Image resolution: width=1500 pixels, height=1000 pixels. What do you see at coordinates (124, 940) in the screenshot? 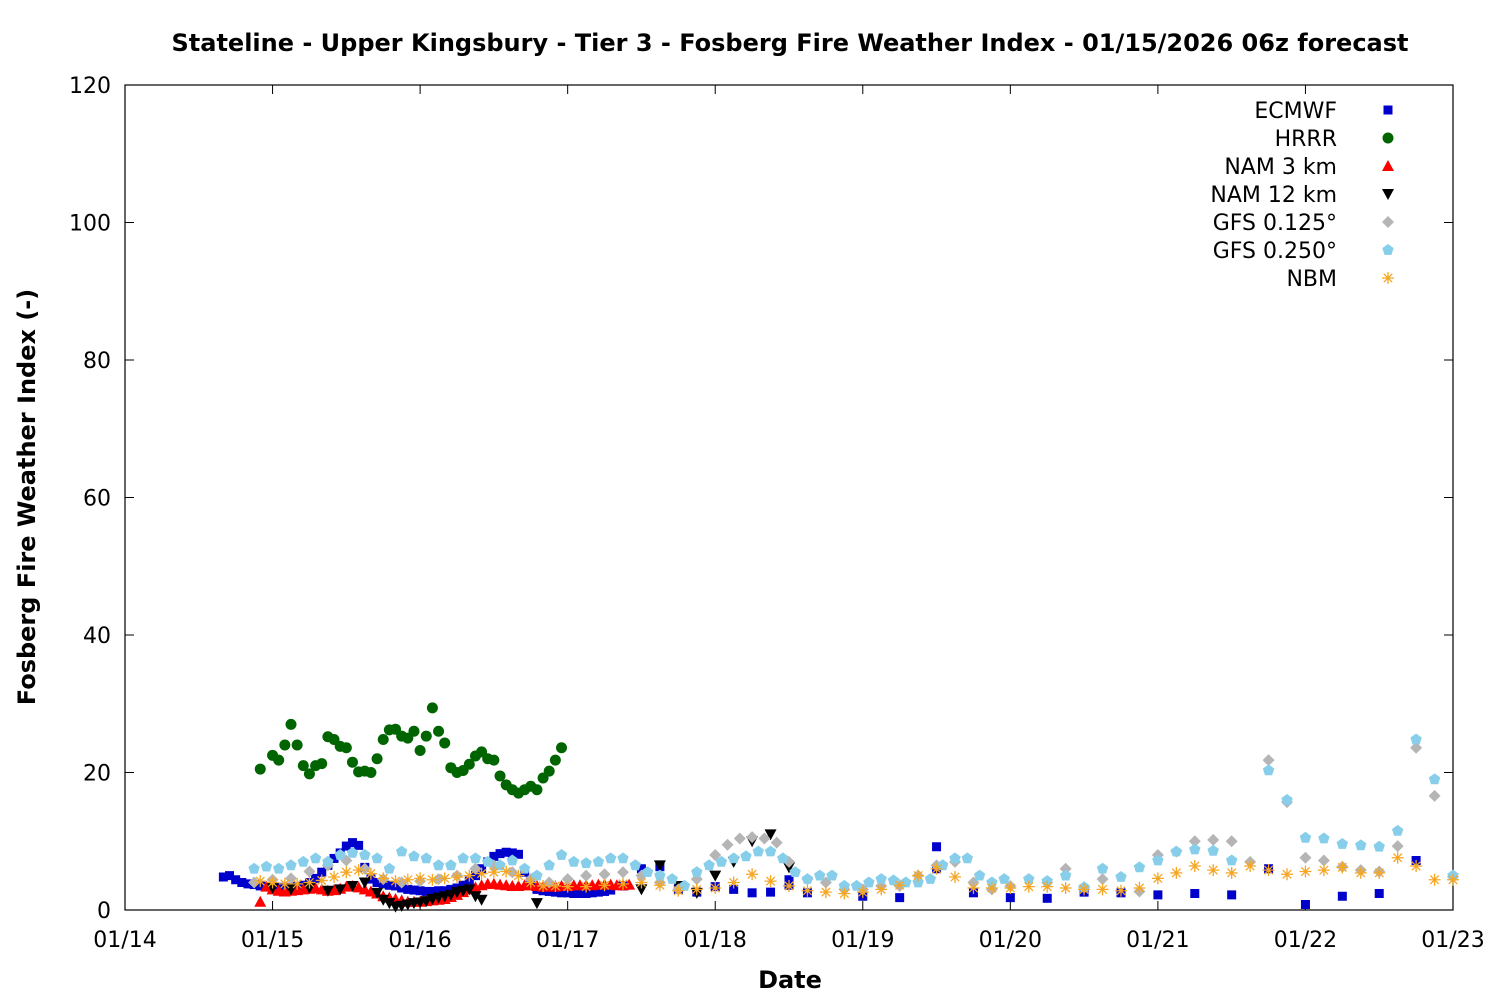
I see `x-tick-label: 01/14` at bounding box center [124, 940].